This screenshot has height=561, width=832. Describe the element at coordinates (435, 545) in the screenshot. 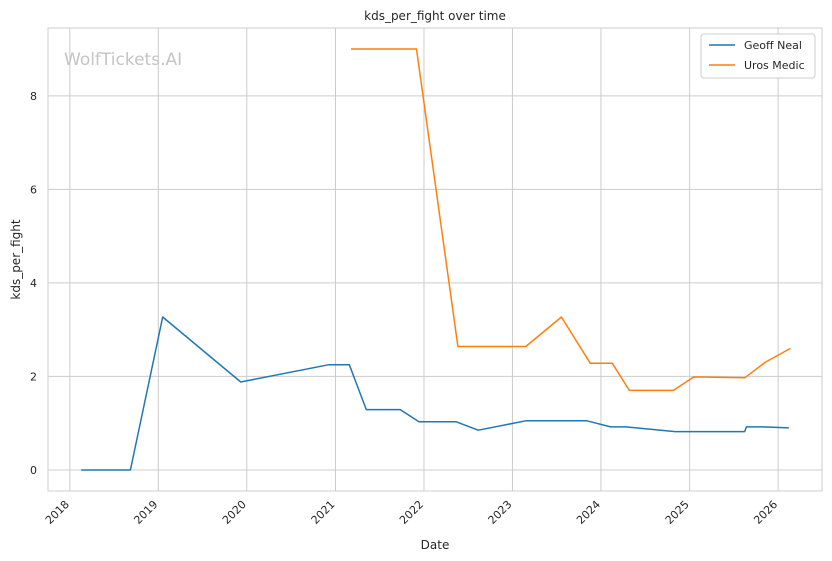

I see `x-axis-label: Date` at that location.